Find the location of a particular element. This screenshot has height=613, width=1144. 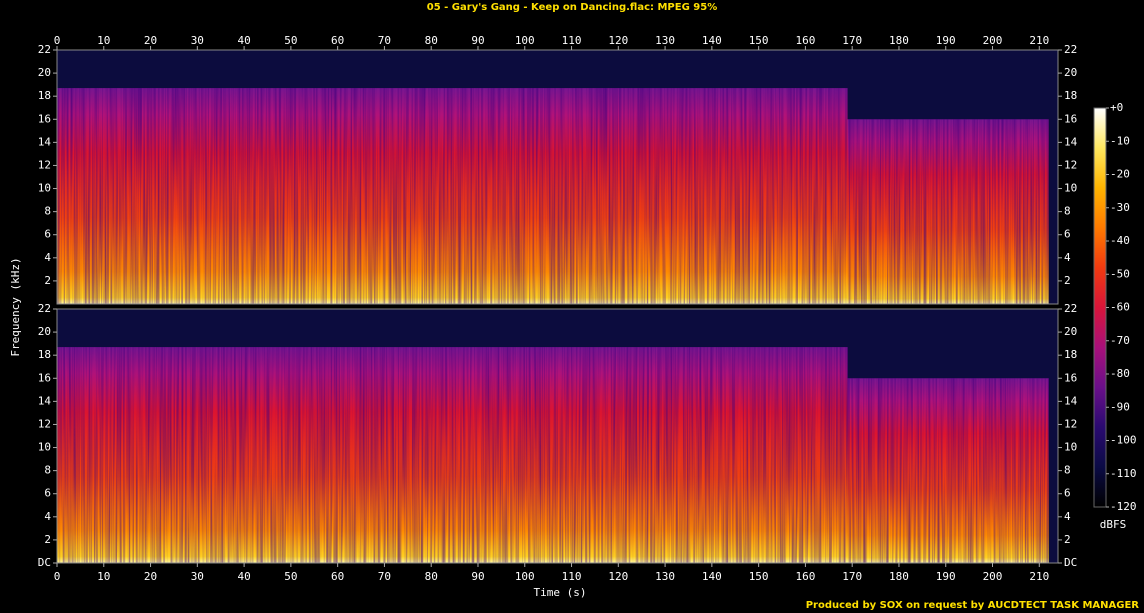

colorbar-tick-label: -50 is located at coordinates (1120, 273).